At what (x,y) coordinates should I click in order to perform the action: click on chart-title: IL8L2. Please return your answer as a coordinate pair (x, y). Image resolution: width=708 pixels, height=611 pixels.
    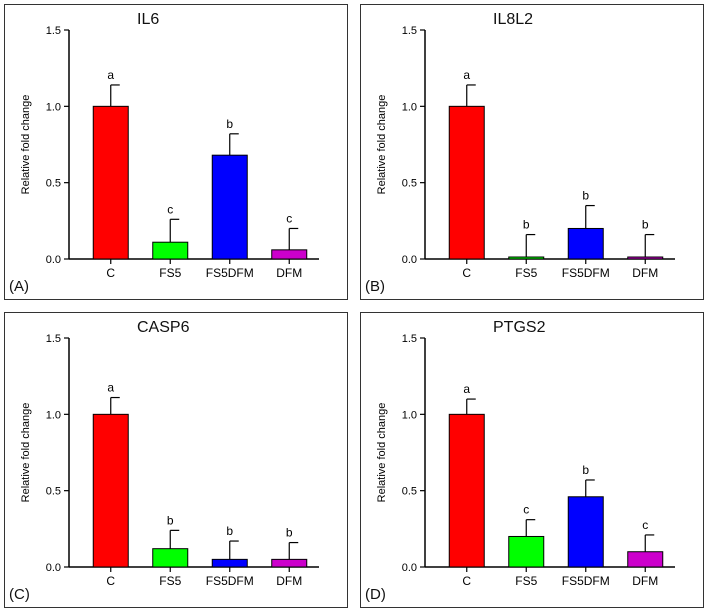
    Looking at the image, I should click on (513, 19).